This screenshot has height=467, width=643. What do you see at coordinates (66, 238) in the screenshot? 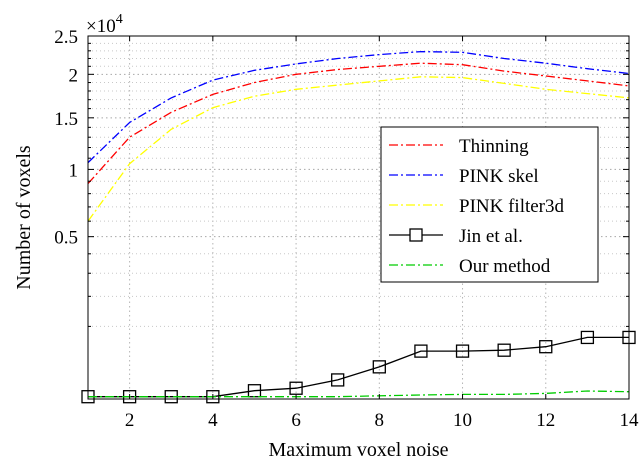
I see `y-tick-label: 0.5` at bounding box center [66, 238].